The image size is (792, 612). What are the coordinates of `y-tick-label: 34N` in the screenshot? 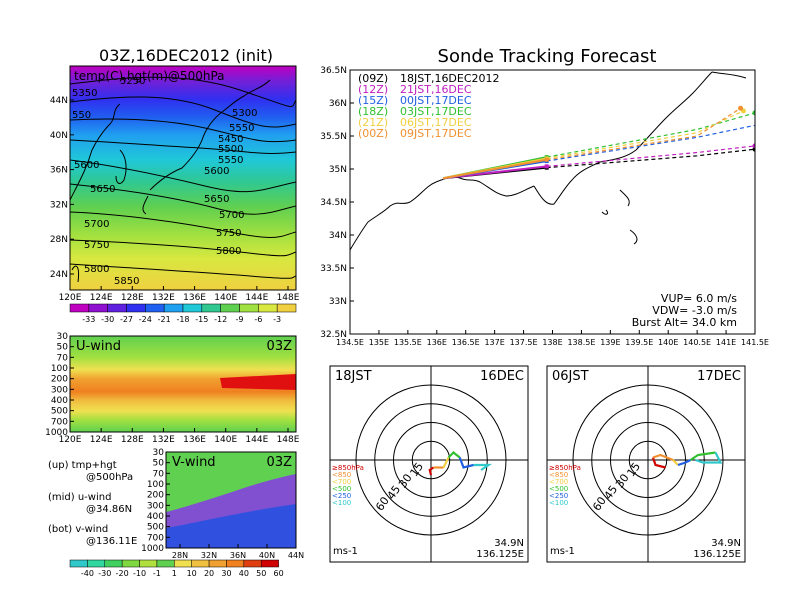 It's located at (338, 236).